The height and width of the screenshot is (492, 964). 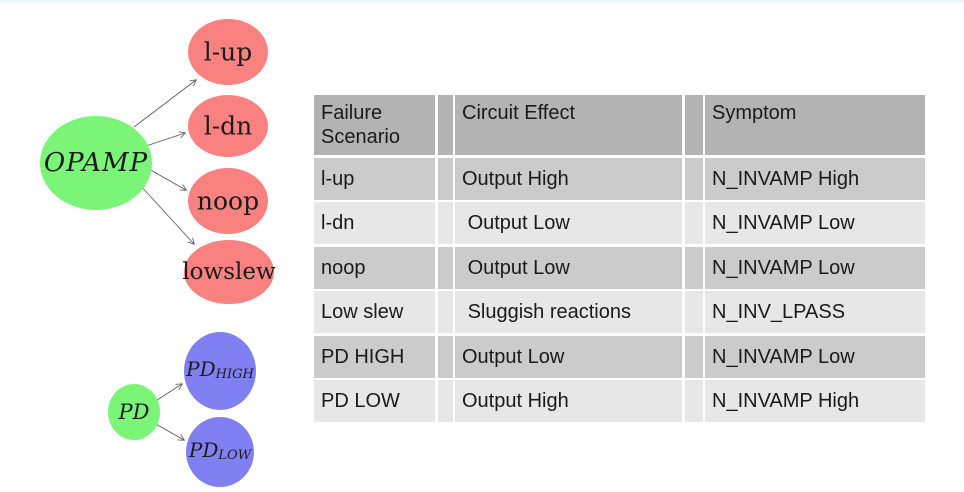 What do you see at coordinates (167, 393) in the screenshot?
I see `arrow-pd-to-pdhigh` at bounding box center [167, 393].